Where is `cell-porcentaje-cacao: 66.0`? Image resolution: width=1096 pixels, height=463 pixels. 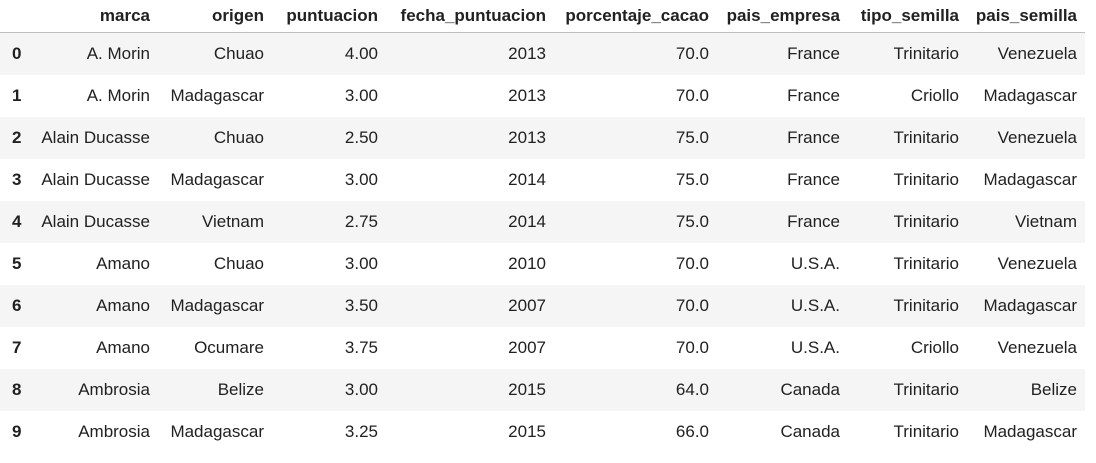 cell-porcentaje-cacao: 66.0 is located at coordinates (692, 431).